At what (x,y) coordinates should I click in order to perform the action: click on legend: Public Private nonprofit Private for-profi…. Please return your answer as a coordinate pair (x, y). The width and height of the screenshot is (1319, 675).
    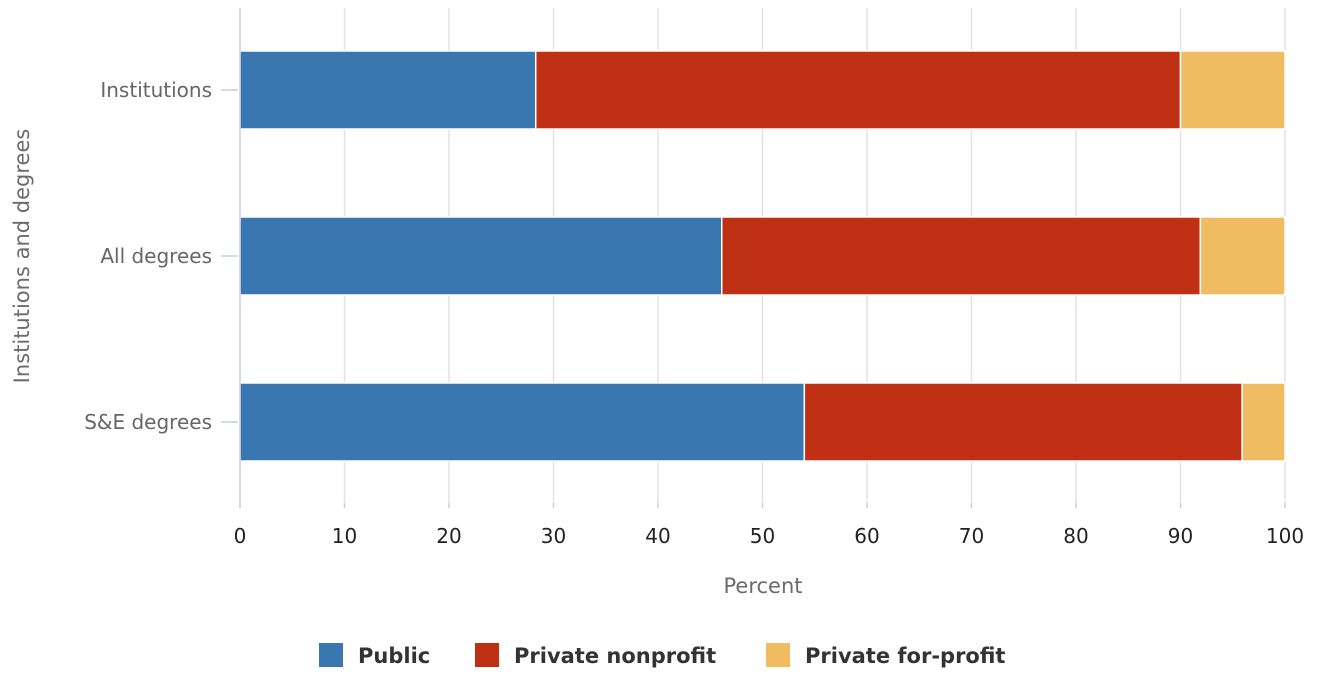
    Looking at the image, I should click on (662, 655).